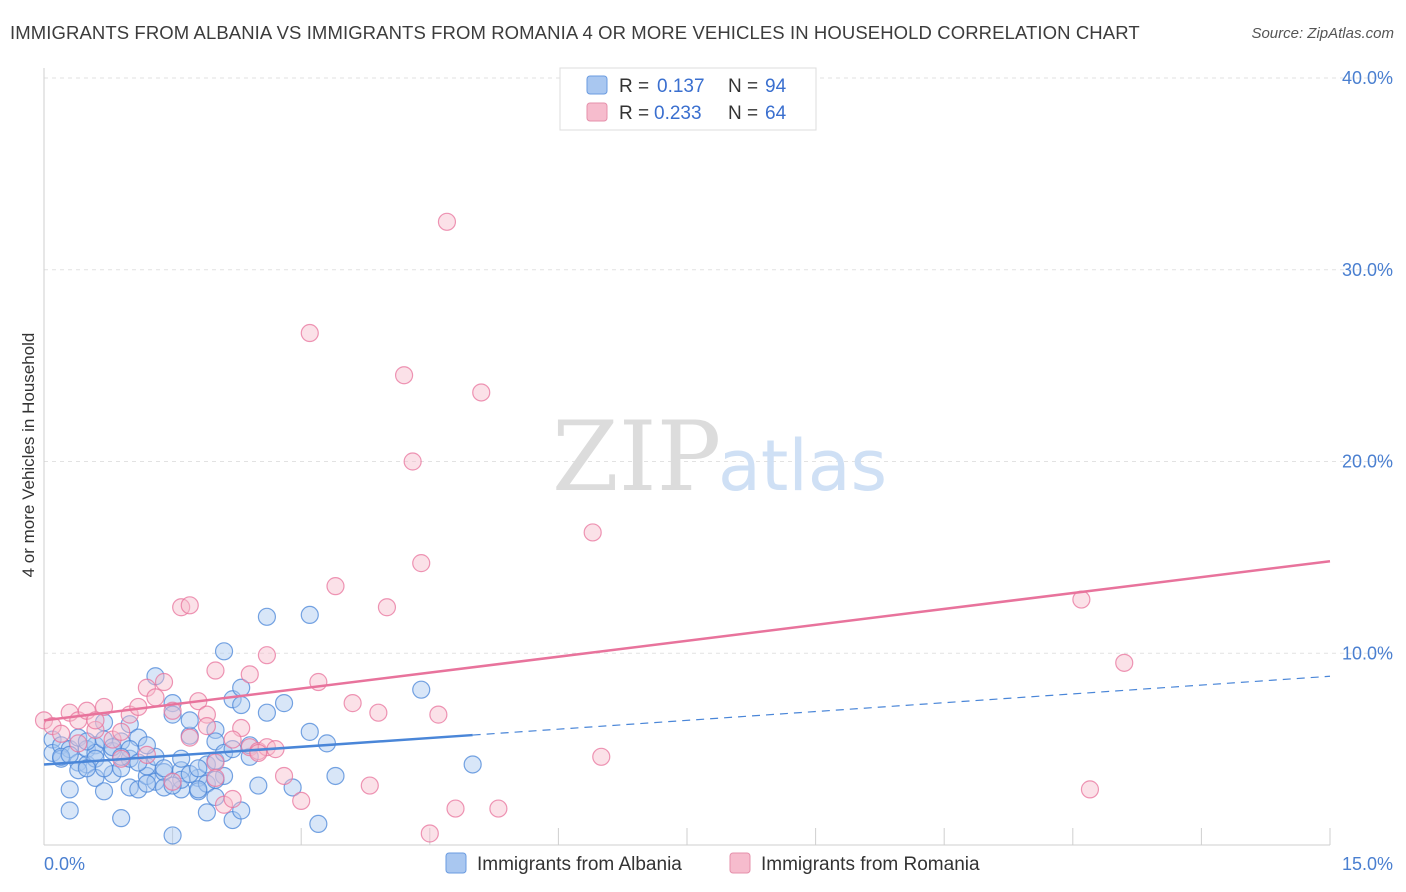 Image resolution: width=1406 pixels, height=892 pixels. What do you see at coordinates (597, 85) in the screenshot?
I see `legend-swatch-albania` at bounding box center [597, 85].